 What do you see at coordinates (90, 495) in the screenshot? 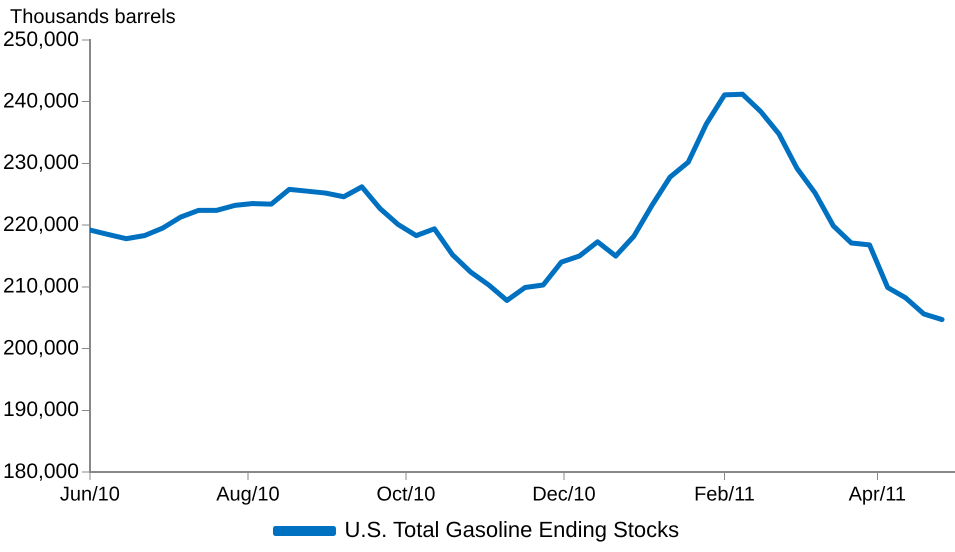
I see `x-tick-label: Jun/10` at bounding box center [90, 495].